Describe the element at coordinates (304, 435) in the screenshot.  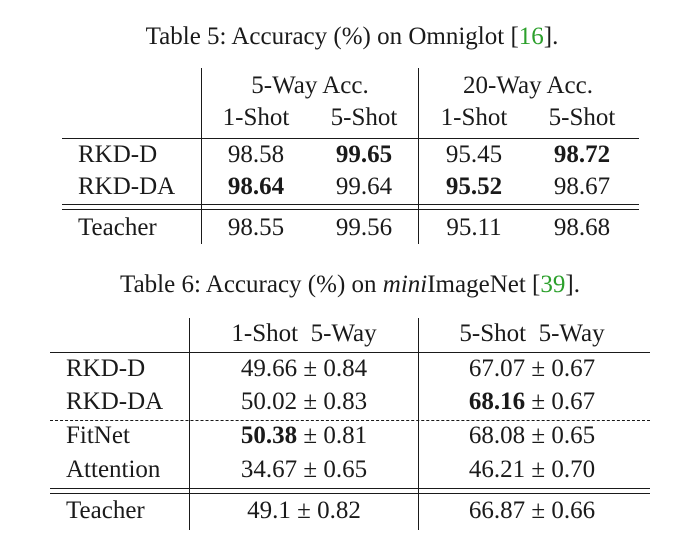
I see `table6-cell-best: 50.38 ± 0.81` at that location.